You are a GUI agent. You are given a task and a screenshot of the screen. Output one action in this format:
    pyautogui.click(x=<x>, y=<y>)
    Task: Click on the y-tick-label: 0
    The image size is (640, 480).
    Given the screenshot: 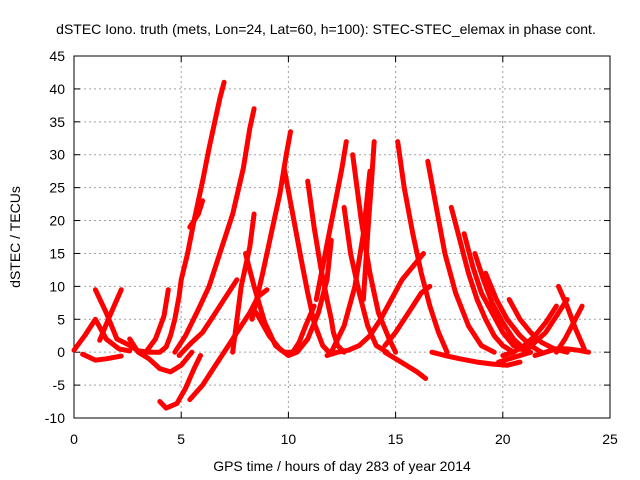 What is the action you would take?
    pyautogui.click(x=61, y=352)
    